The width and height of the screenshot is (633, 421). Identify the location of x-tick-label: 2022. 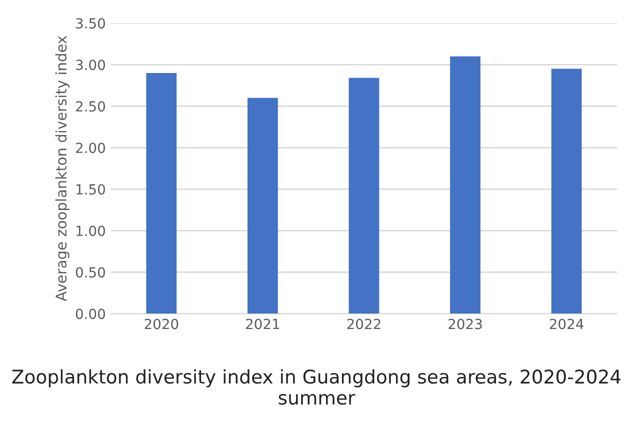
(363, 324).